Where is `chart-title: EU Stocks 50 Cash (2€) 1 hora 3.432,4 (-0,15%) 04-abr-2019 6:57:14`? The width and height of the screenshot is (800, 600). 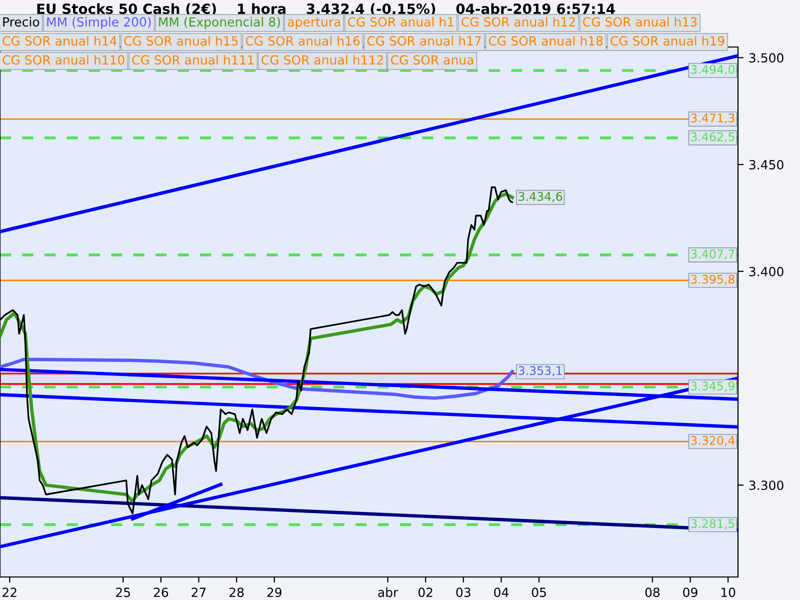
chart-title: EU Stocks 50 Cash (2€) 1 hora 3.432,4 (-0,15%) 04-abr-2019 6:57:14 is located at coordinates (326, 9).